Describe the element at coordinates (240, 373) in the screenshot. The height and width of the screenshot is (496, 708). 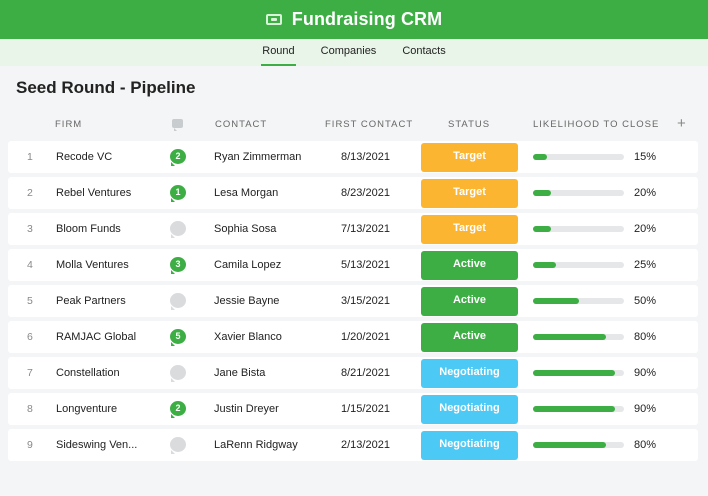
I see `contact-name: Jane Bista` at that location.